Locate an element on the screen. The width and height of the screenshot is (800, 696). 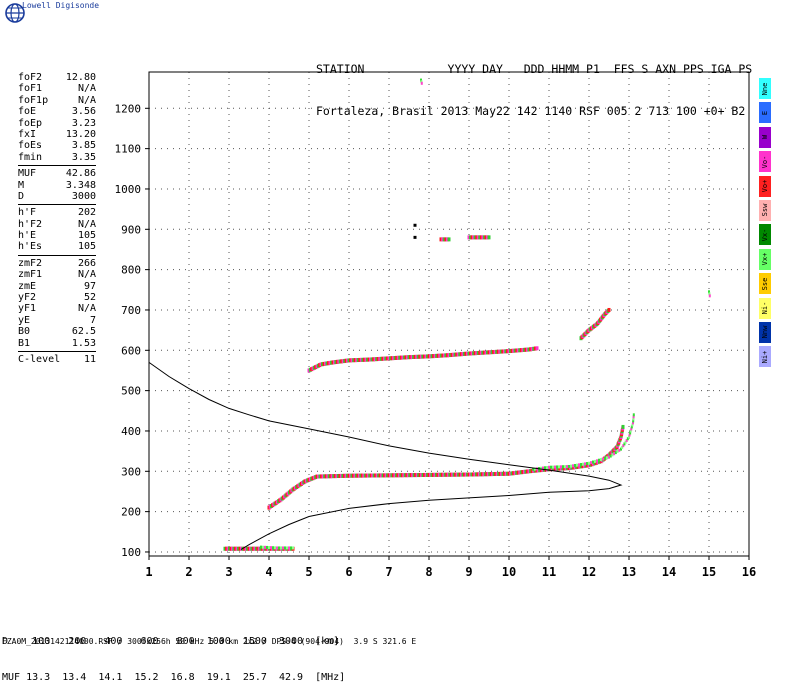
param-row: h'E 105 is located at coordinates (57, 235).